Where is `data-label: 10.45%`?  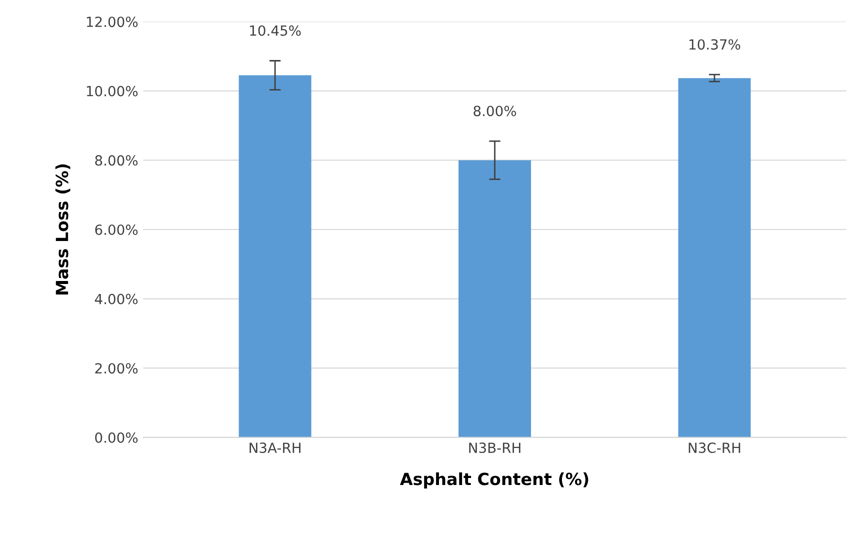 data-label: 10.45% is located at coordinates (275, 30).